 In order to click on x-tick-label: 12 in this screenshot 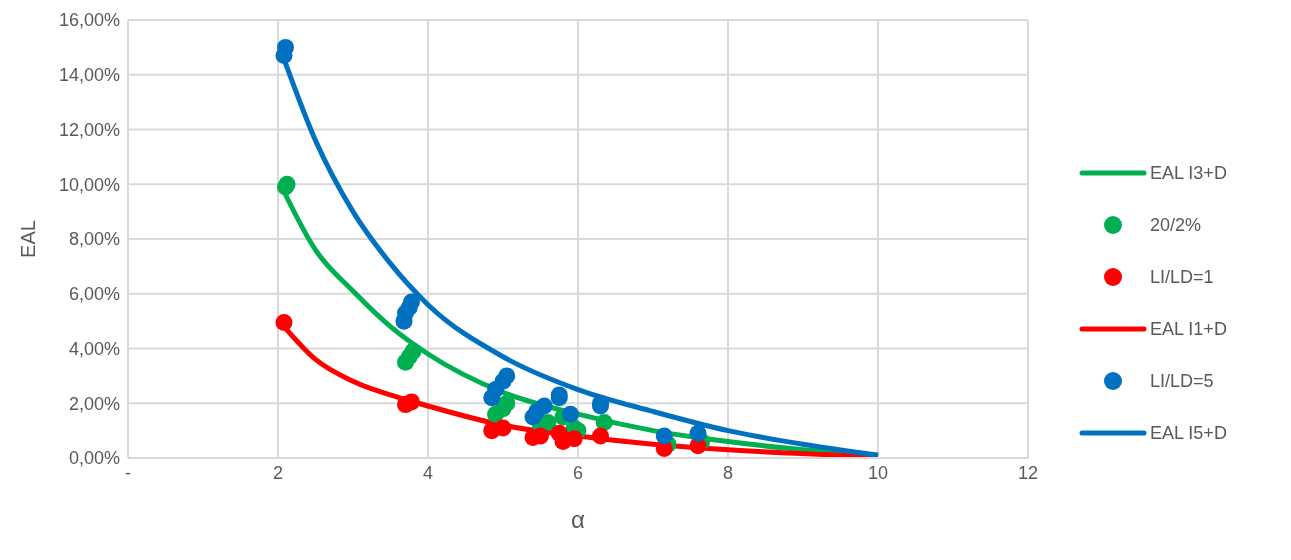, I will do `click(1028, 472)`.